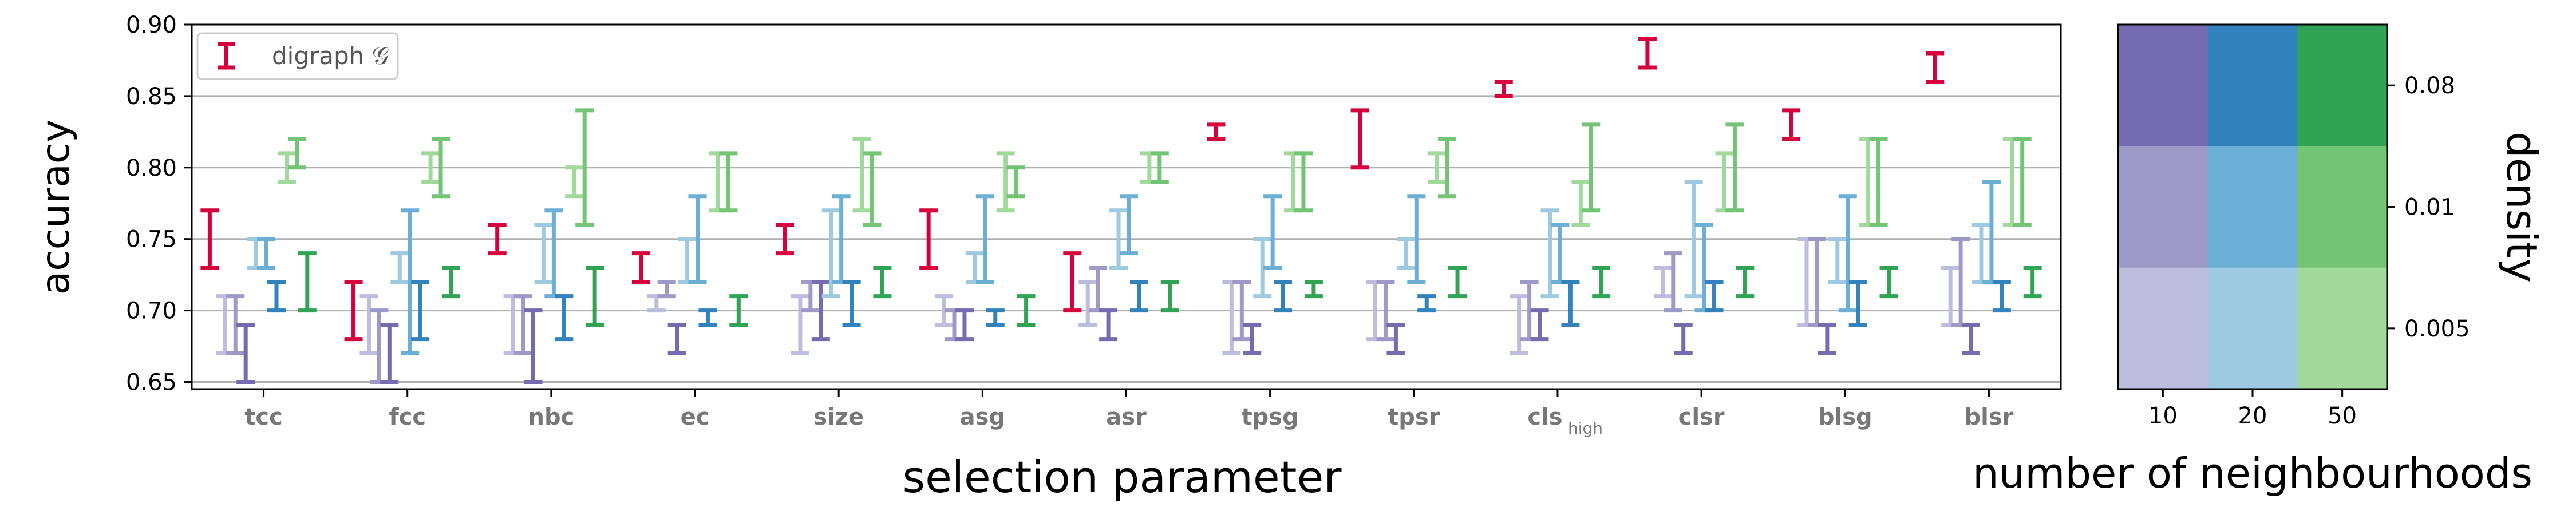  What do you see at coordinates (263, 417) in the screenshot?
I see `x-tick-label: tcc` at bounding box center [263, 417].